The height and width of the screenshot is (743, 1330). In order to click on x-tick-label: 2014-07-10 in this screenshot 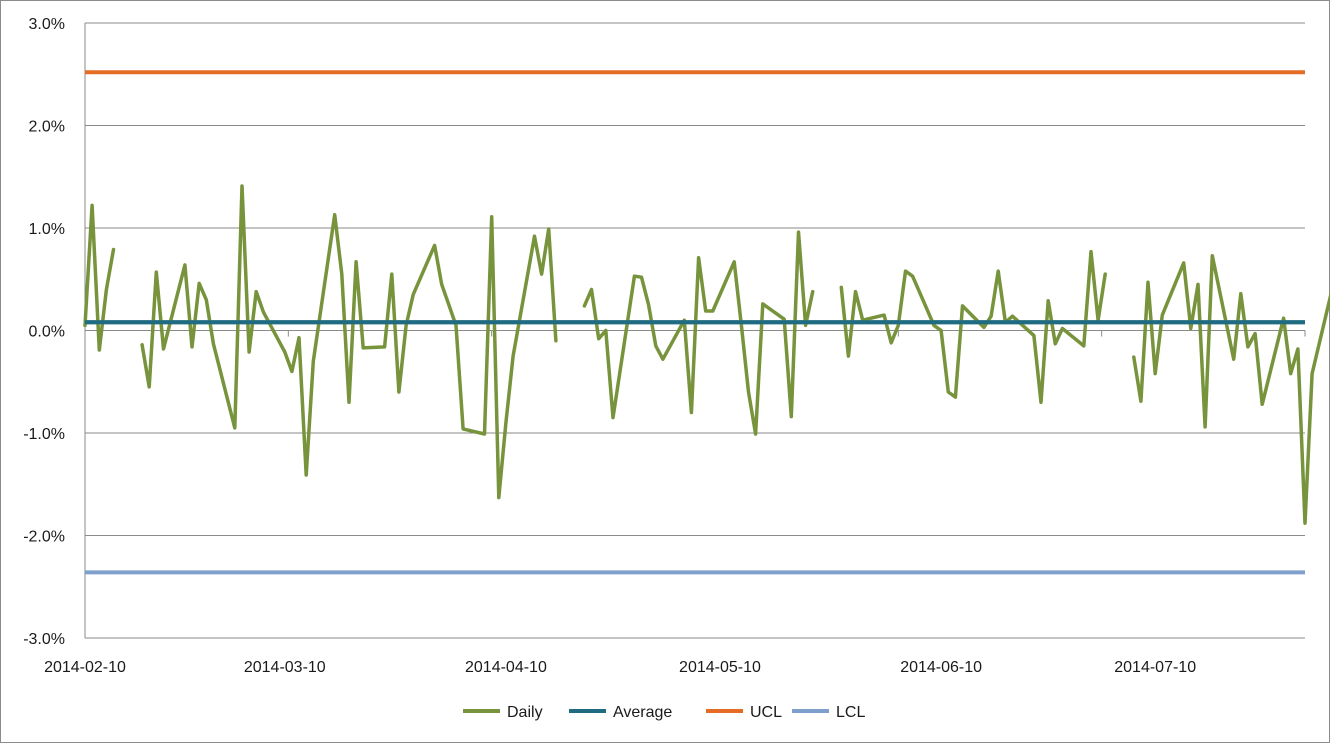, I will do `click(1155, 667)`.